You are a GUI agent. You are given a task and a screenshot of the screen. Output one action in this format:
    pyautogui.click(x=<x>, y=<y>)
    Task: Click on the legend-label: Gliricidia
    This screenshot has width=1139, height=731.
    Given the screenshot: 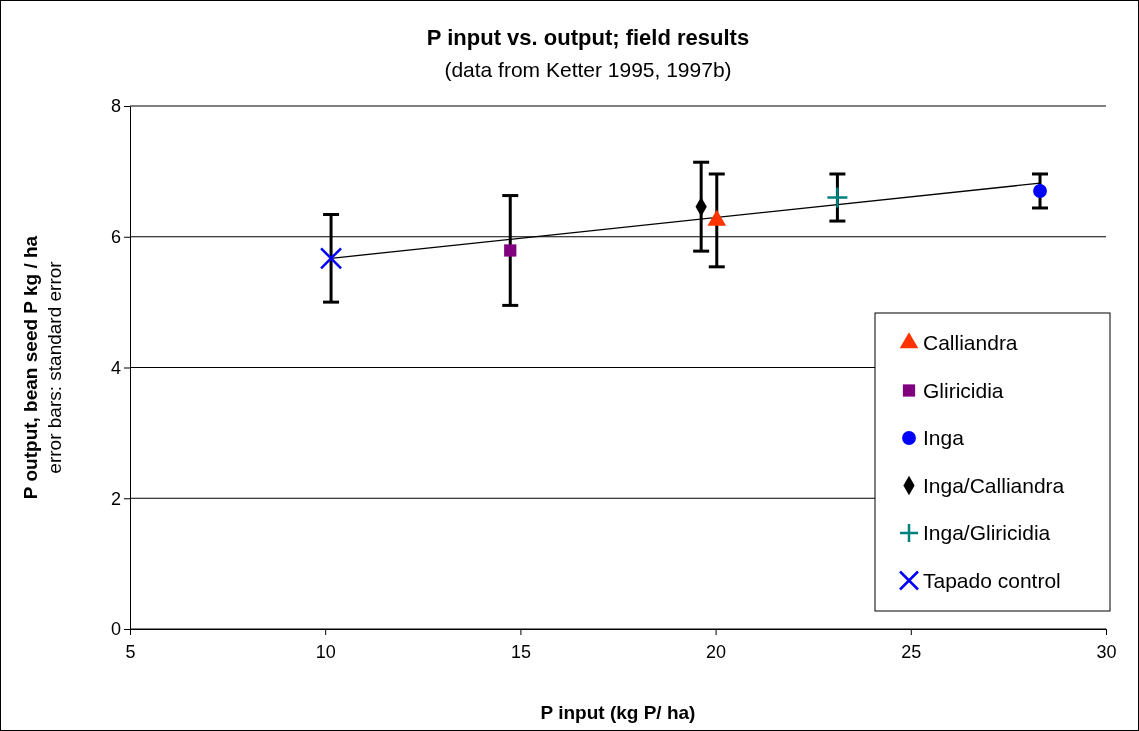 What is the action you would take?
    pyautogui.click(x=963, y=390)
    